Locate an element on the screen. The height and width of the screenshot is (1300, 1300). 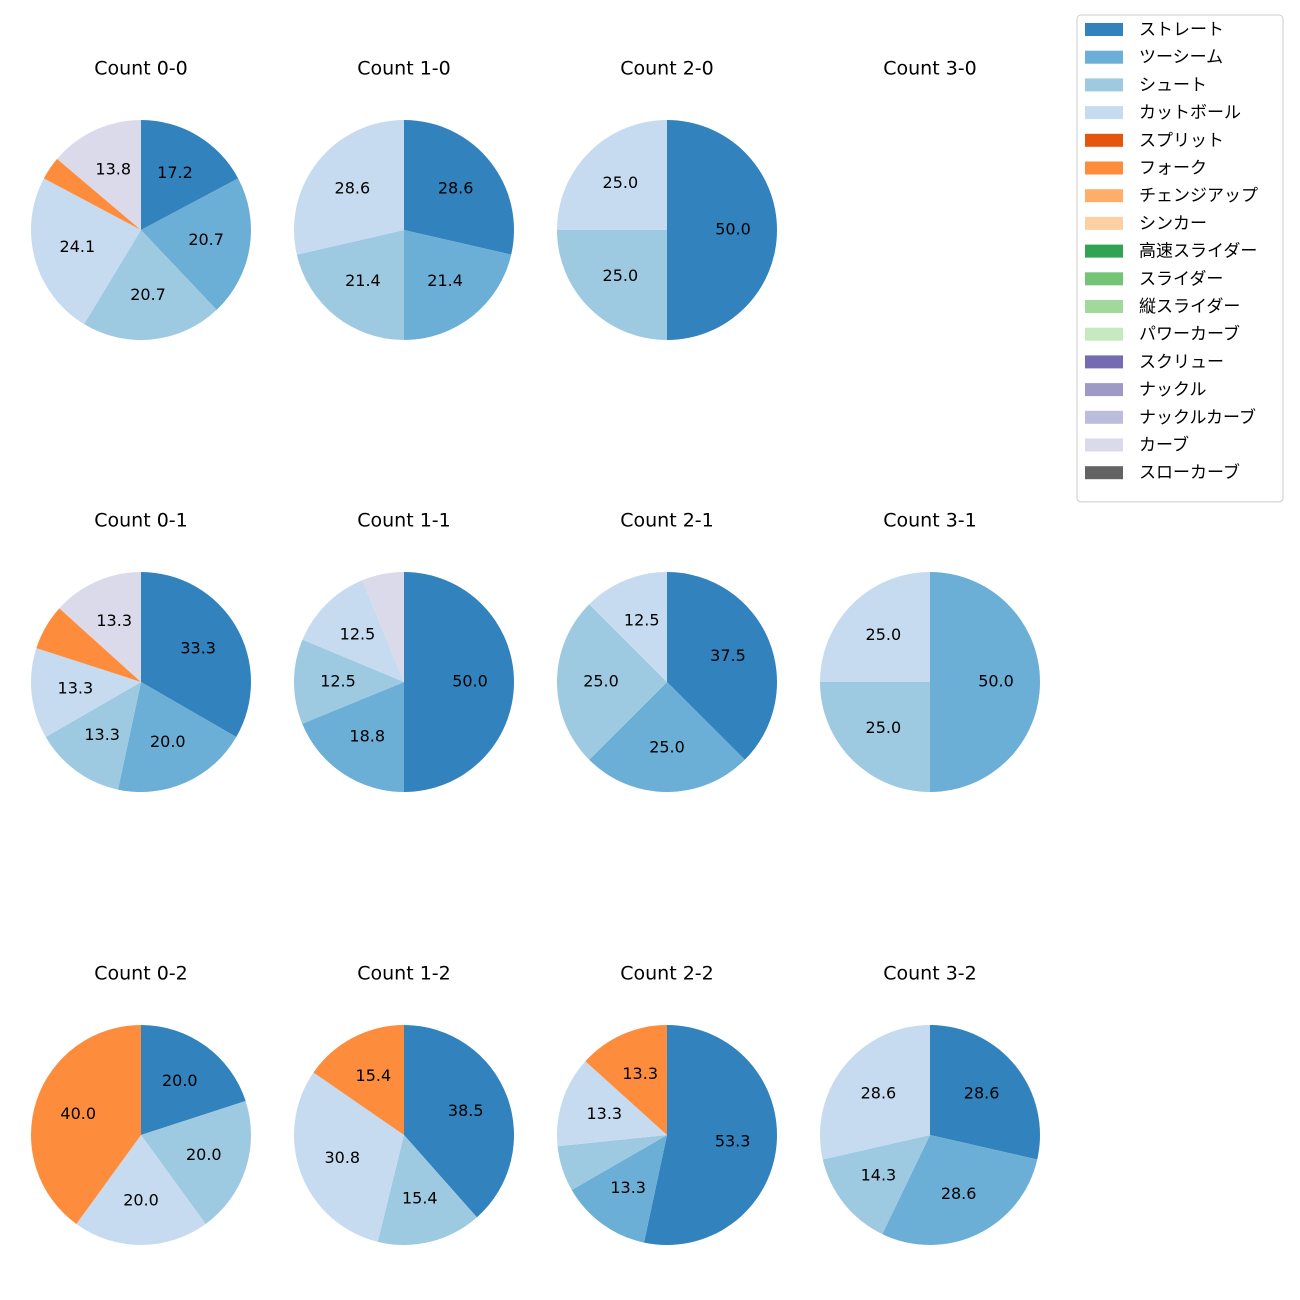
pie-slice-label: 15.4 is located at coordinates (420, 1198).